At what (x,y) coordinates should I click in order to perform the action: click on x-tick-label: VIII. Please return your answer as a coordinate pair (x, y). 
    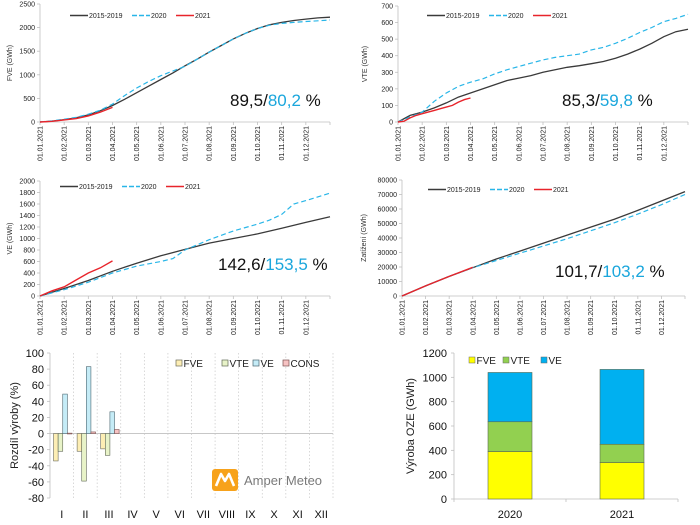
    Looking at the image, I should click on (227, 515).